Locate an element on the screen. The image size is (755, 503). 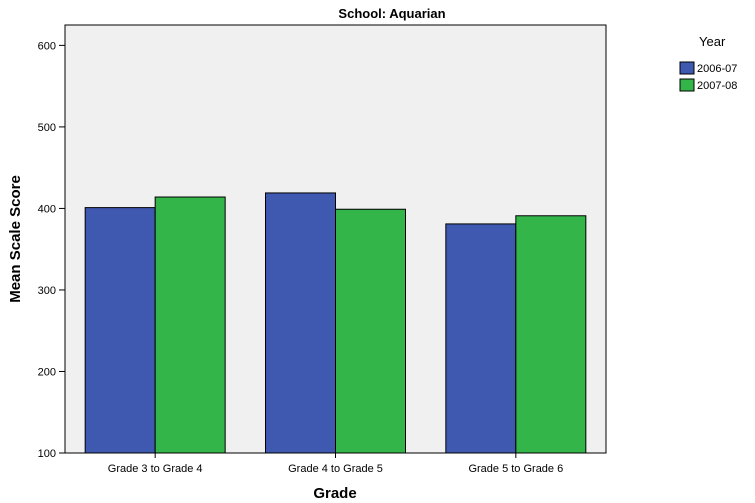
y-tick-label-200: 200 is located at coordinates (47, 372).